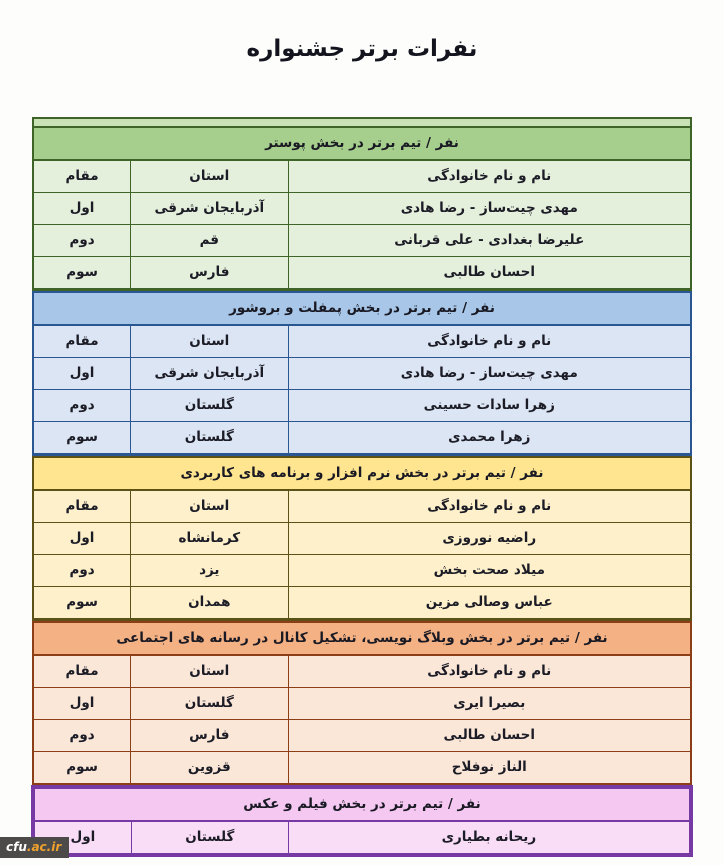 This screenshot has width=724, height=865. What do you see at coordinates (489, 837) in the screenshot?
I see `name-cell: ریحانه بطیاری` at bounding box center [489, 837].